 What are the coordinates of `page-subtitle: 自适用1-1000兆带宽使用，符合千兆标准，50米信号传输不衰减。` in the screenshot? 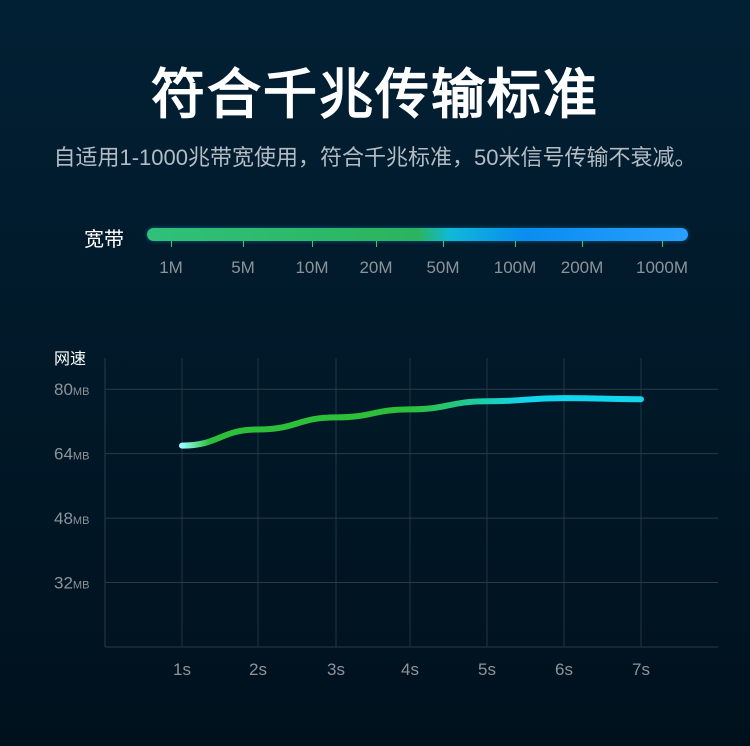 It's located at (375, 157).